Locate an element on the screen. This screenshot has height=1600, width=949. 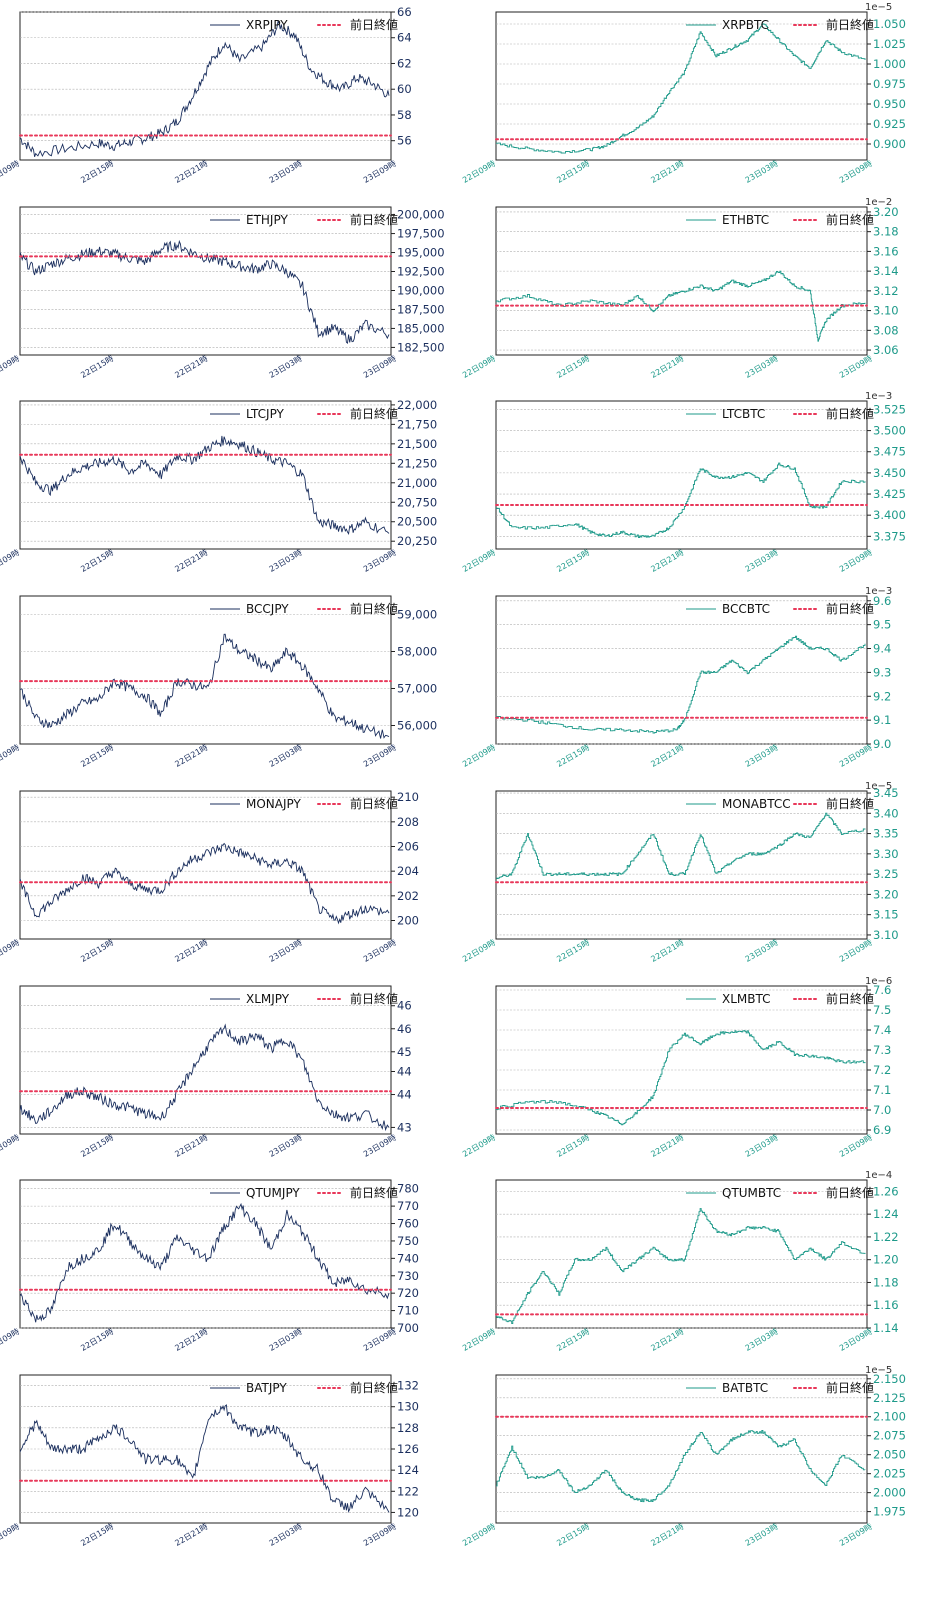
legend: BATBTC 前日終値 is located at coordinates (780, 1387).